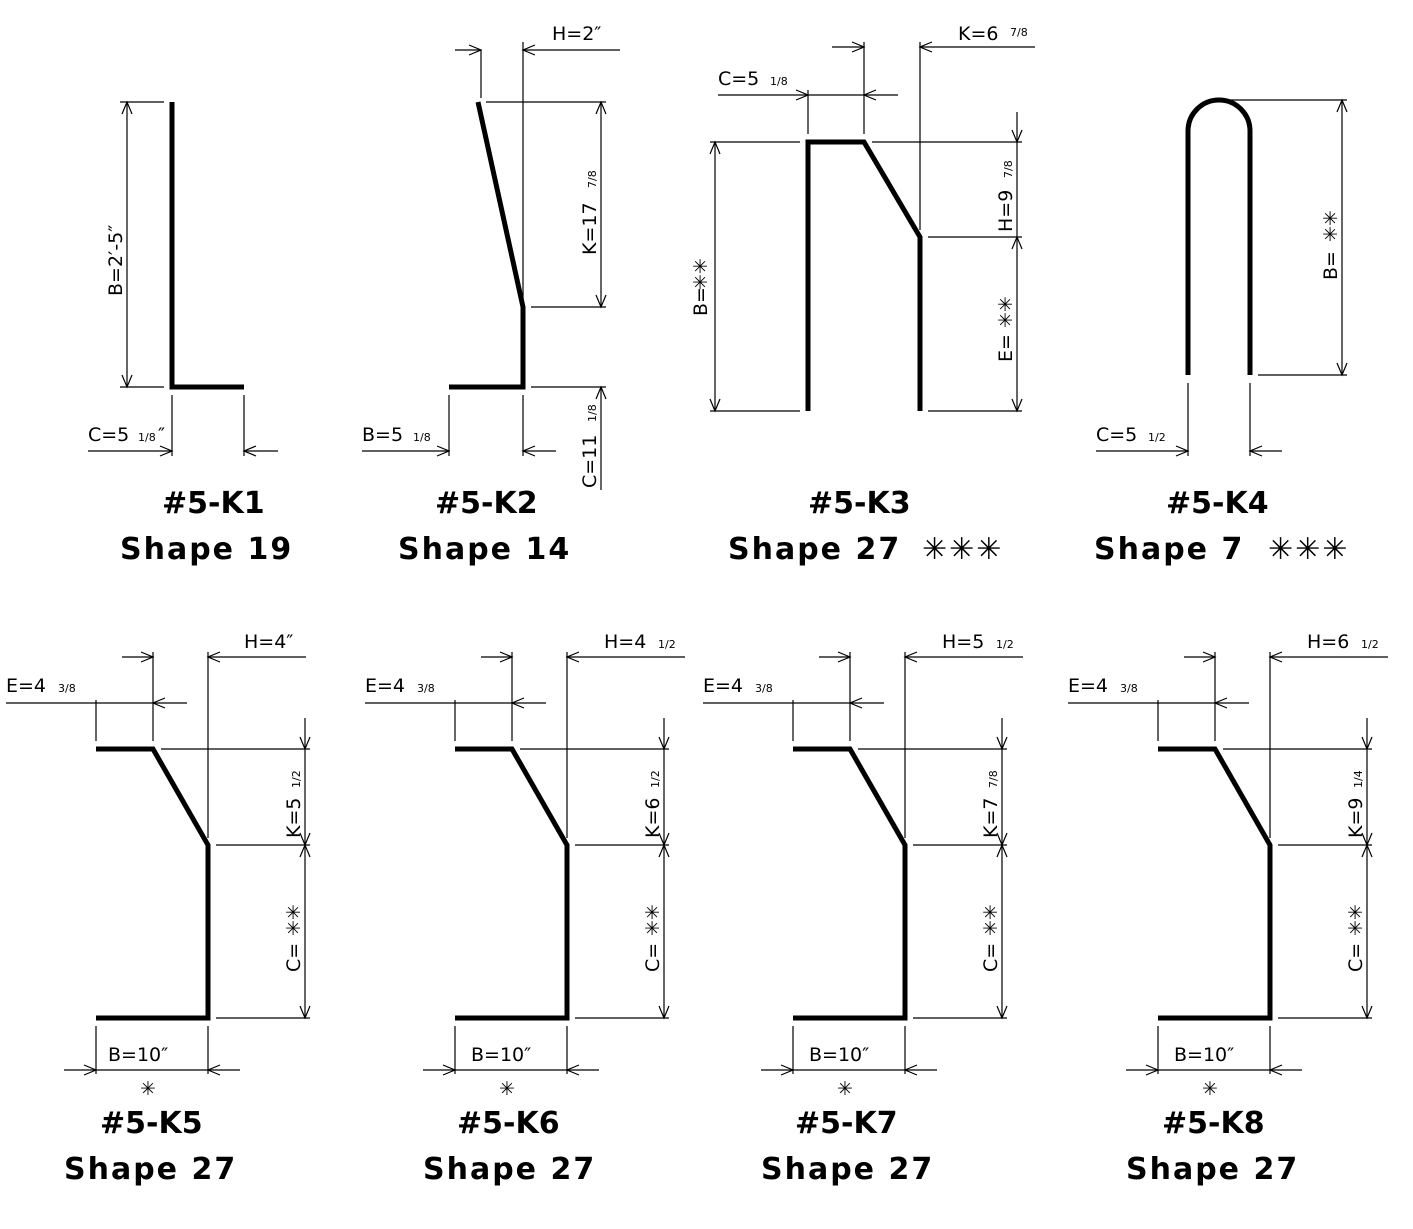  What do you see at coordinates (653, 920) in the screenshot?
I see `k6-dim-c-star: ✳✳` at bounding box center [653, 920].